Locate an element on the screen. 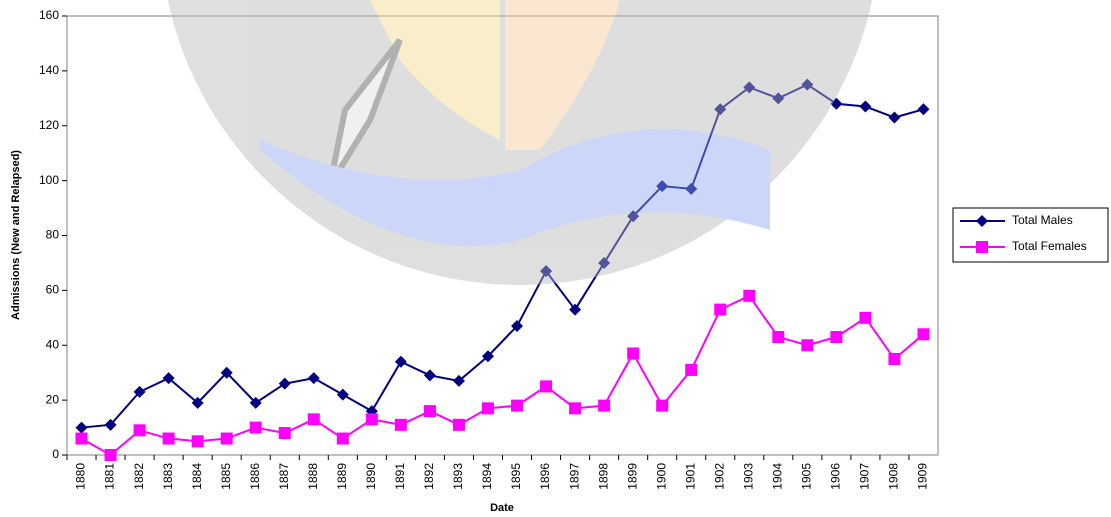 The image size is (1111, 517). y-tick-label: 0 is located at coordinates (55, 454).